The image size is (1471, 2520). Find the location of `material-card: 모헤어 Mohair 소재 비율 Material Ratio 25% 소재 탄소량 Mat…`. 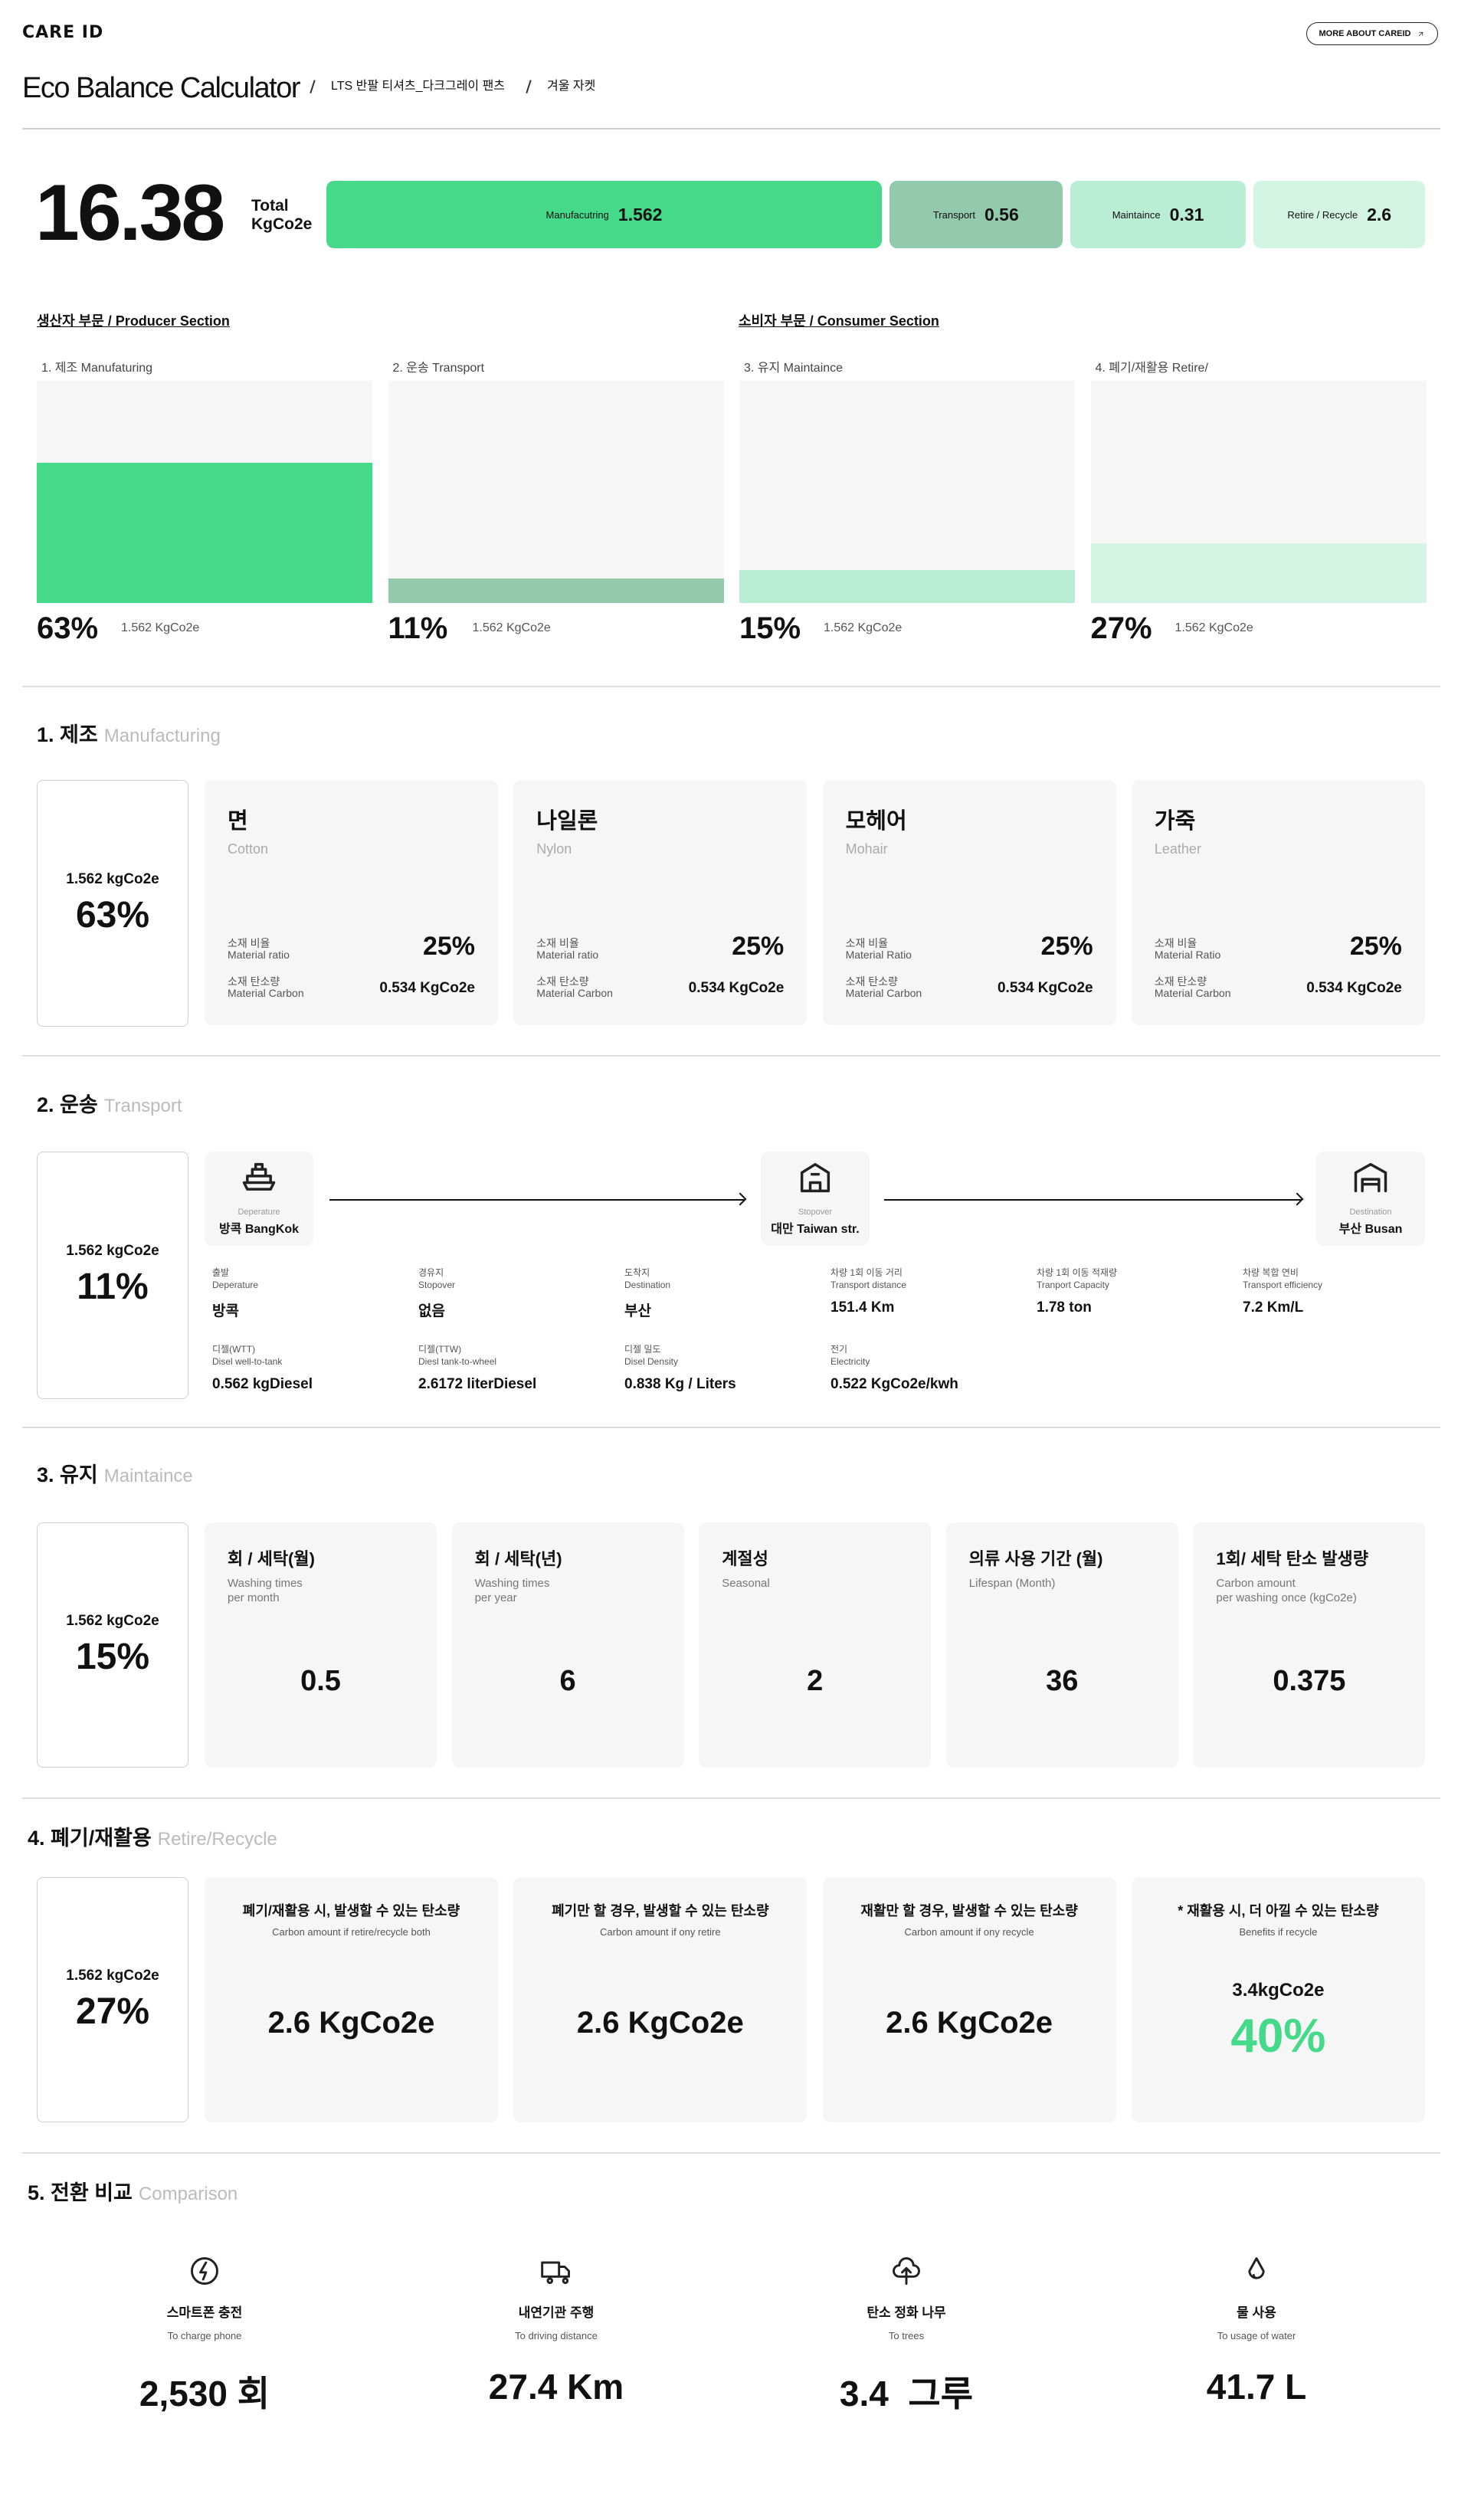

material-card: 모헤어 Mohair 소재 비율 Material Ratio 25% 소재 탄소량 Mat… is located at coordinates (969, 902).